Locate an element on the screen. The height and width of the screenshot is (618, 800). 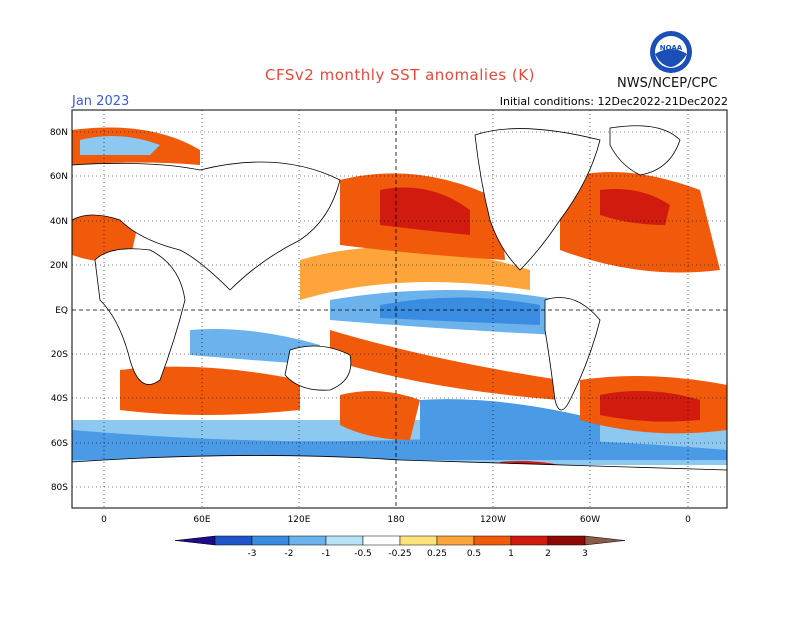
colorbar-label: 2 is located at coordinates (548, 554).